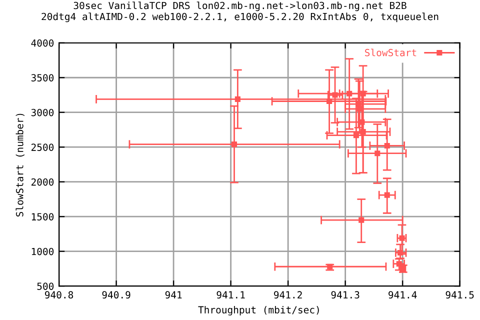 The width and height of the screenshot is (480, 320). I want to click on x-axis-title: Throughput (mbit/sec), so click(258, 311).